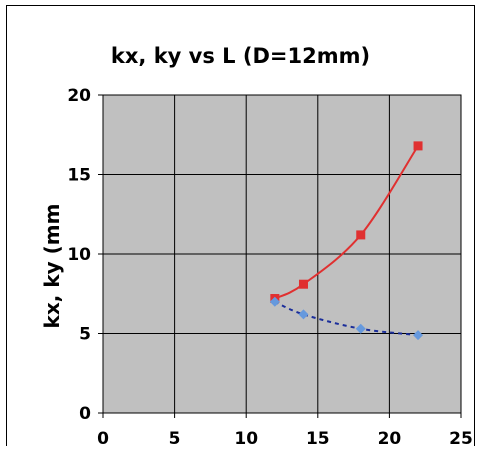 This screenshot has height=450, width=481. What do you see at coordinates (85, 414) in the screenshot?
I see `y-tick-label: 0` at bounding box center [85, 414].